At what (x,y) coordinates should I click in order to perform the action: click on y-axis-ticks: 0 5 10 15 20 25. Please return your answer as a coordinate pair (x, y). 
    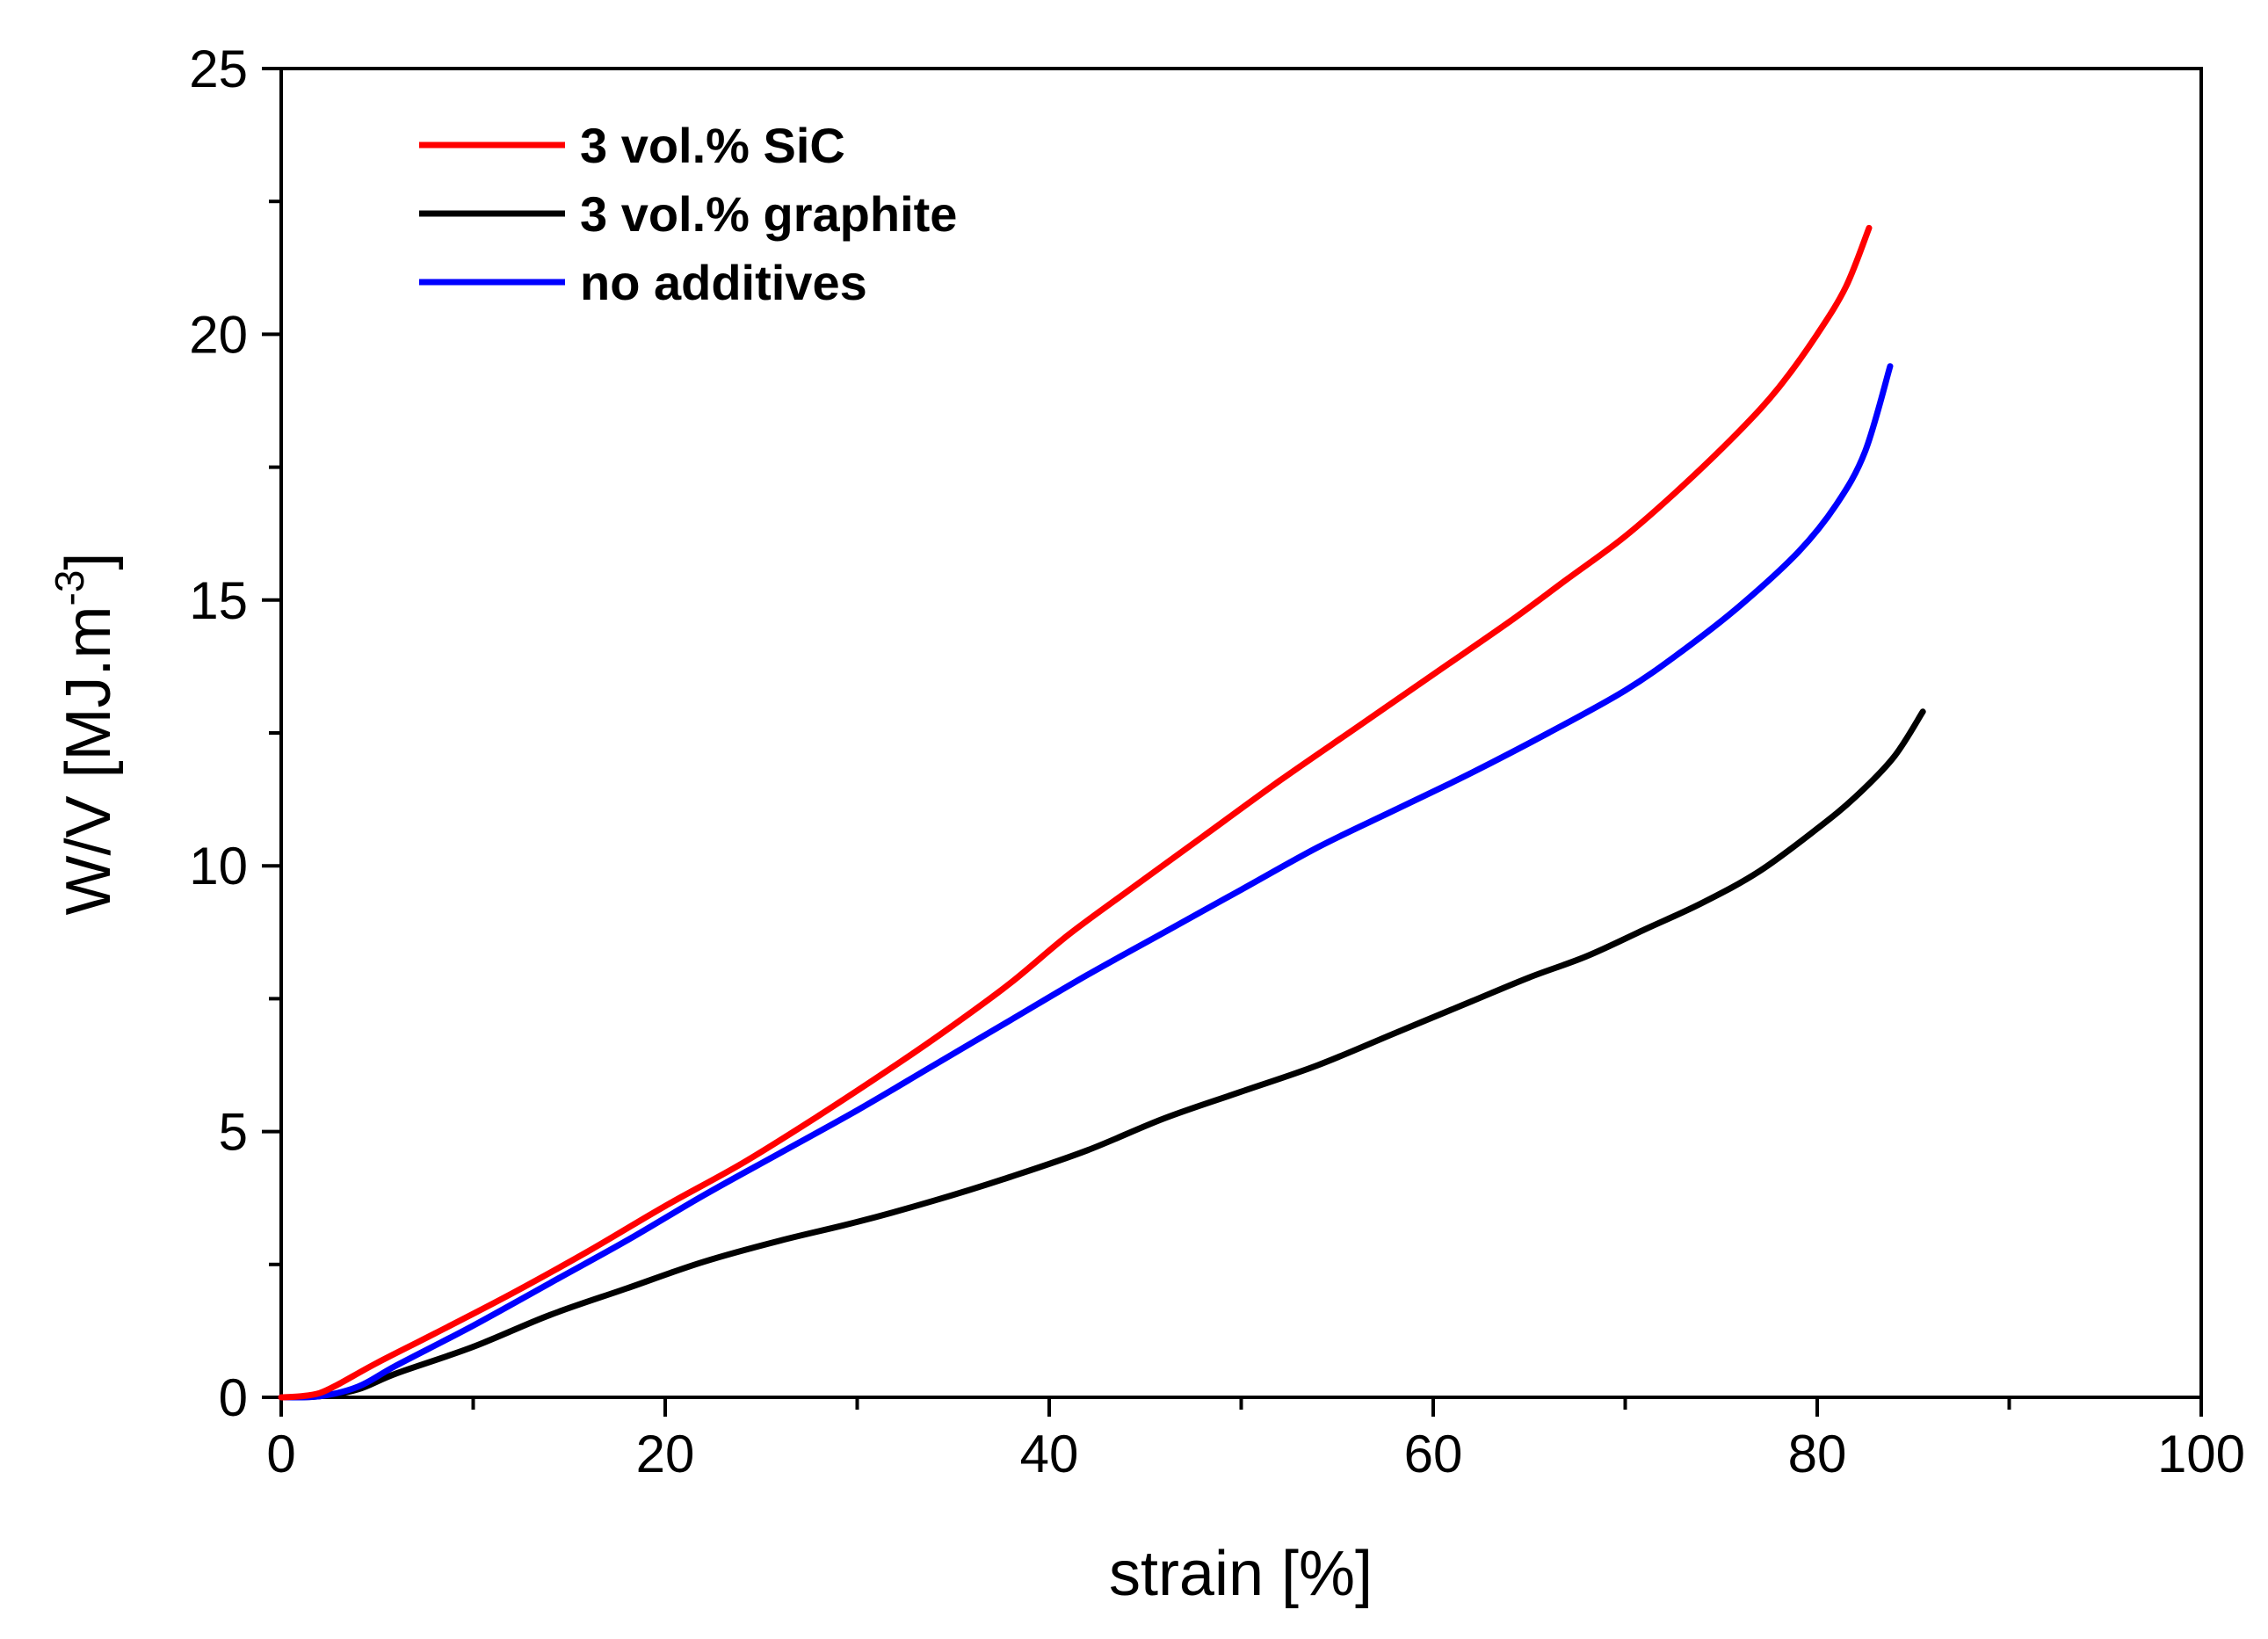
    Looking at the image, I should click on (235, 734).